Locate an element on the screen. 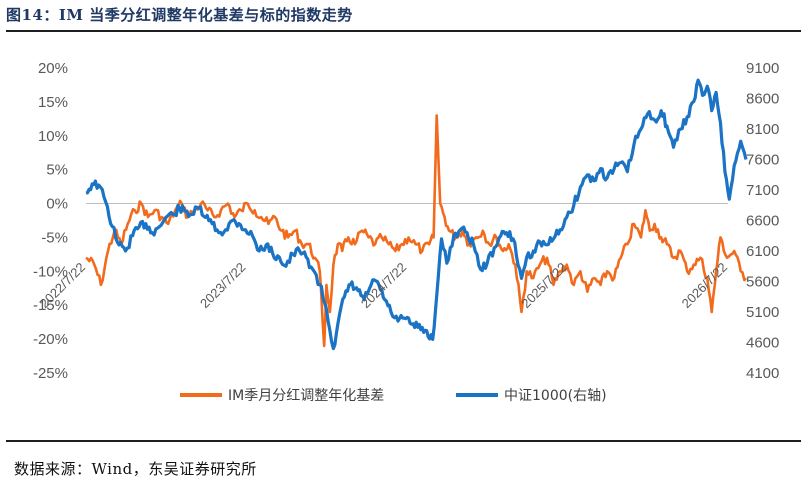  bottom-rule is located at coordinates (403, 441).